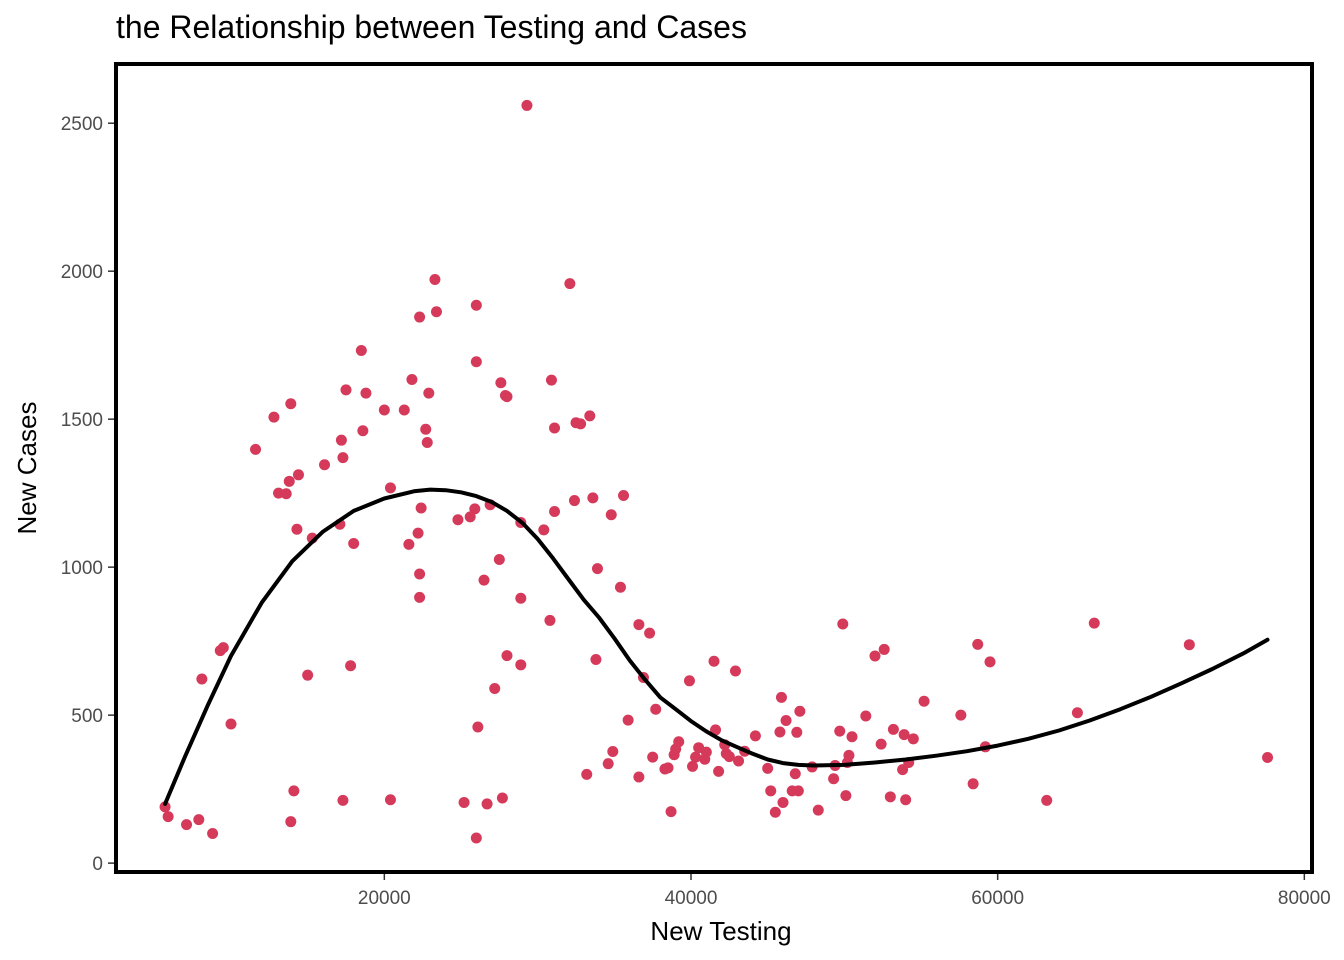  Describe the element at coordinates (997, 898) in the screenshot. I see `x-tick-label: 60000` at that location.